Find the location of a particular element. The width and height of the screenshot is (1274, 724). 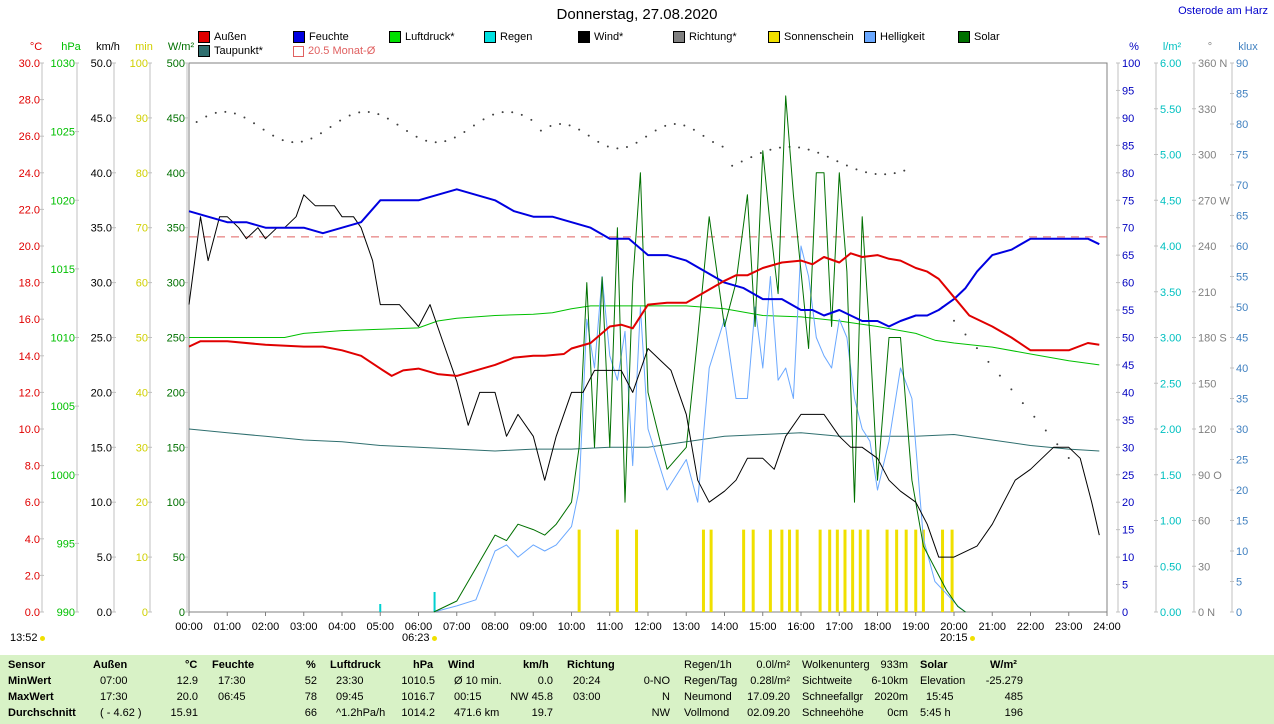

stats-cell: 20:24 is located at coordinates (587, 681).